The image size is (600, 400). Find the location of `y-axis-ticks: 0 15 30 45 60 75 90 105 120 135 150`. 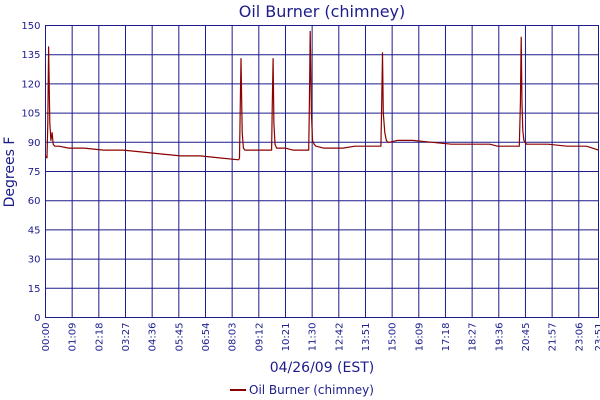

y-axis-ticks: 0 15 30 45 60 75 90 105 120 135 150 is located at coordinates (30, 172).